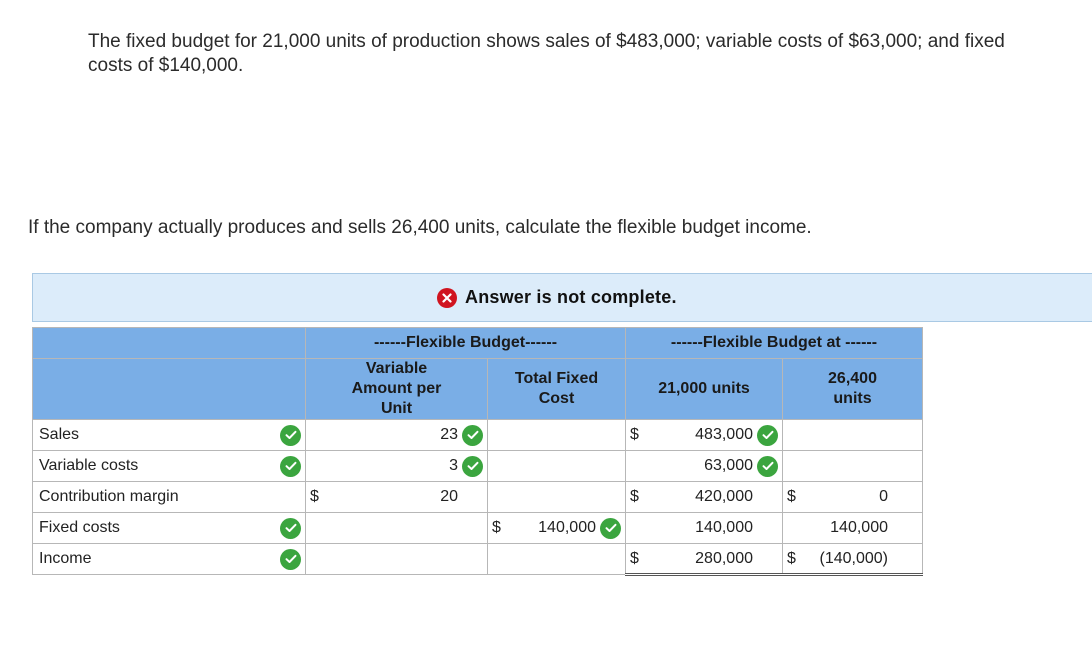  What do you see at coordinates (852, 497) in the screenshot?
I see `units-b-cell: $ 0` at bounding box center [852, 497].